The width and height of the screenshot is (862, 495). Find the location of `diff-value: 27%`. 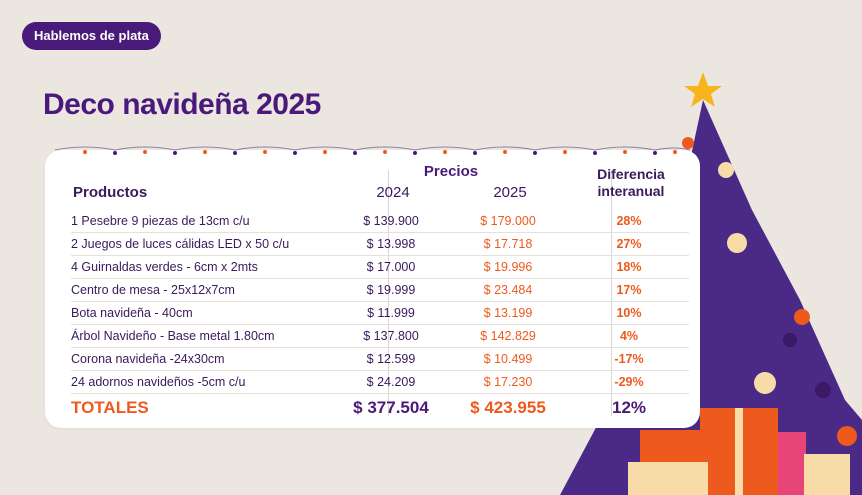

diff-value: 27% is located at coordinates (629, 244).